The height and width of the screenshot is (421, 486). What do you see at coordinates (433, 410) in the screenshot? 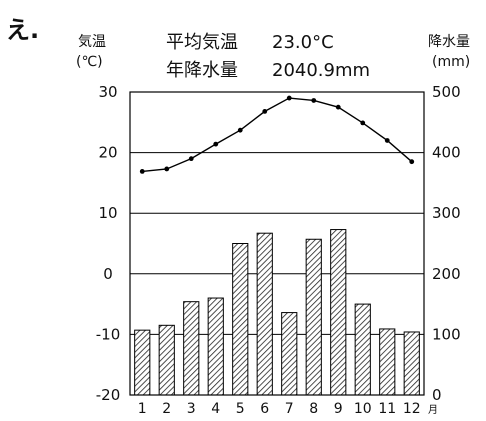
I see `month-unit-label: 月` at bounding box center [433, 410].